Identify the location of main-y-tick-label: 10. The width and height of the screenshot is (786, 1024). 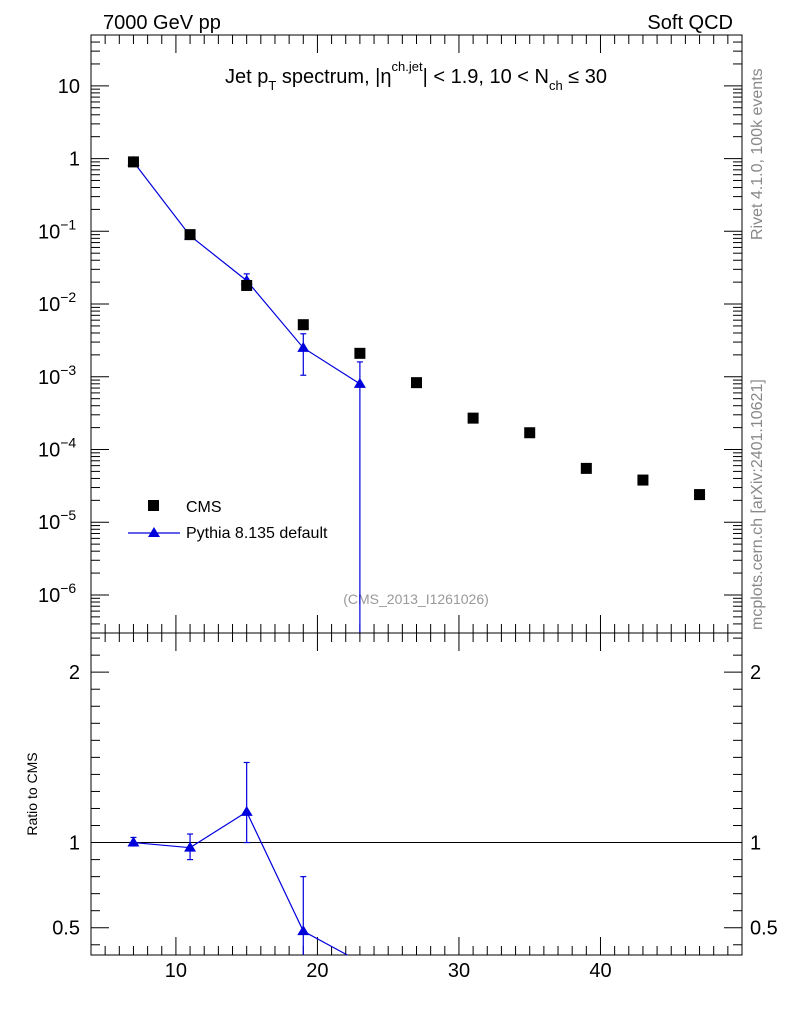
(69, 87).